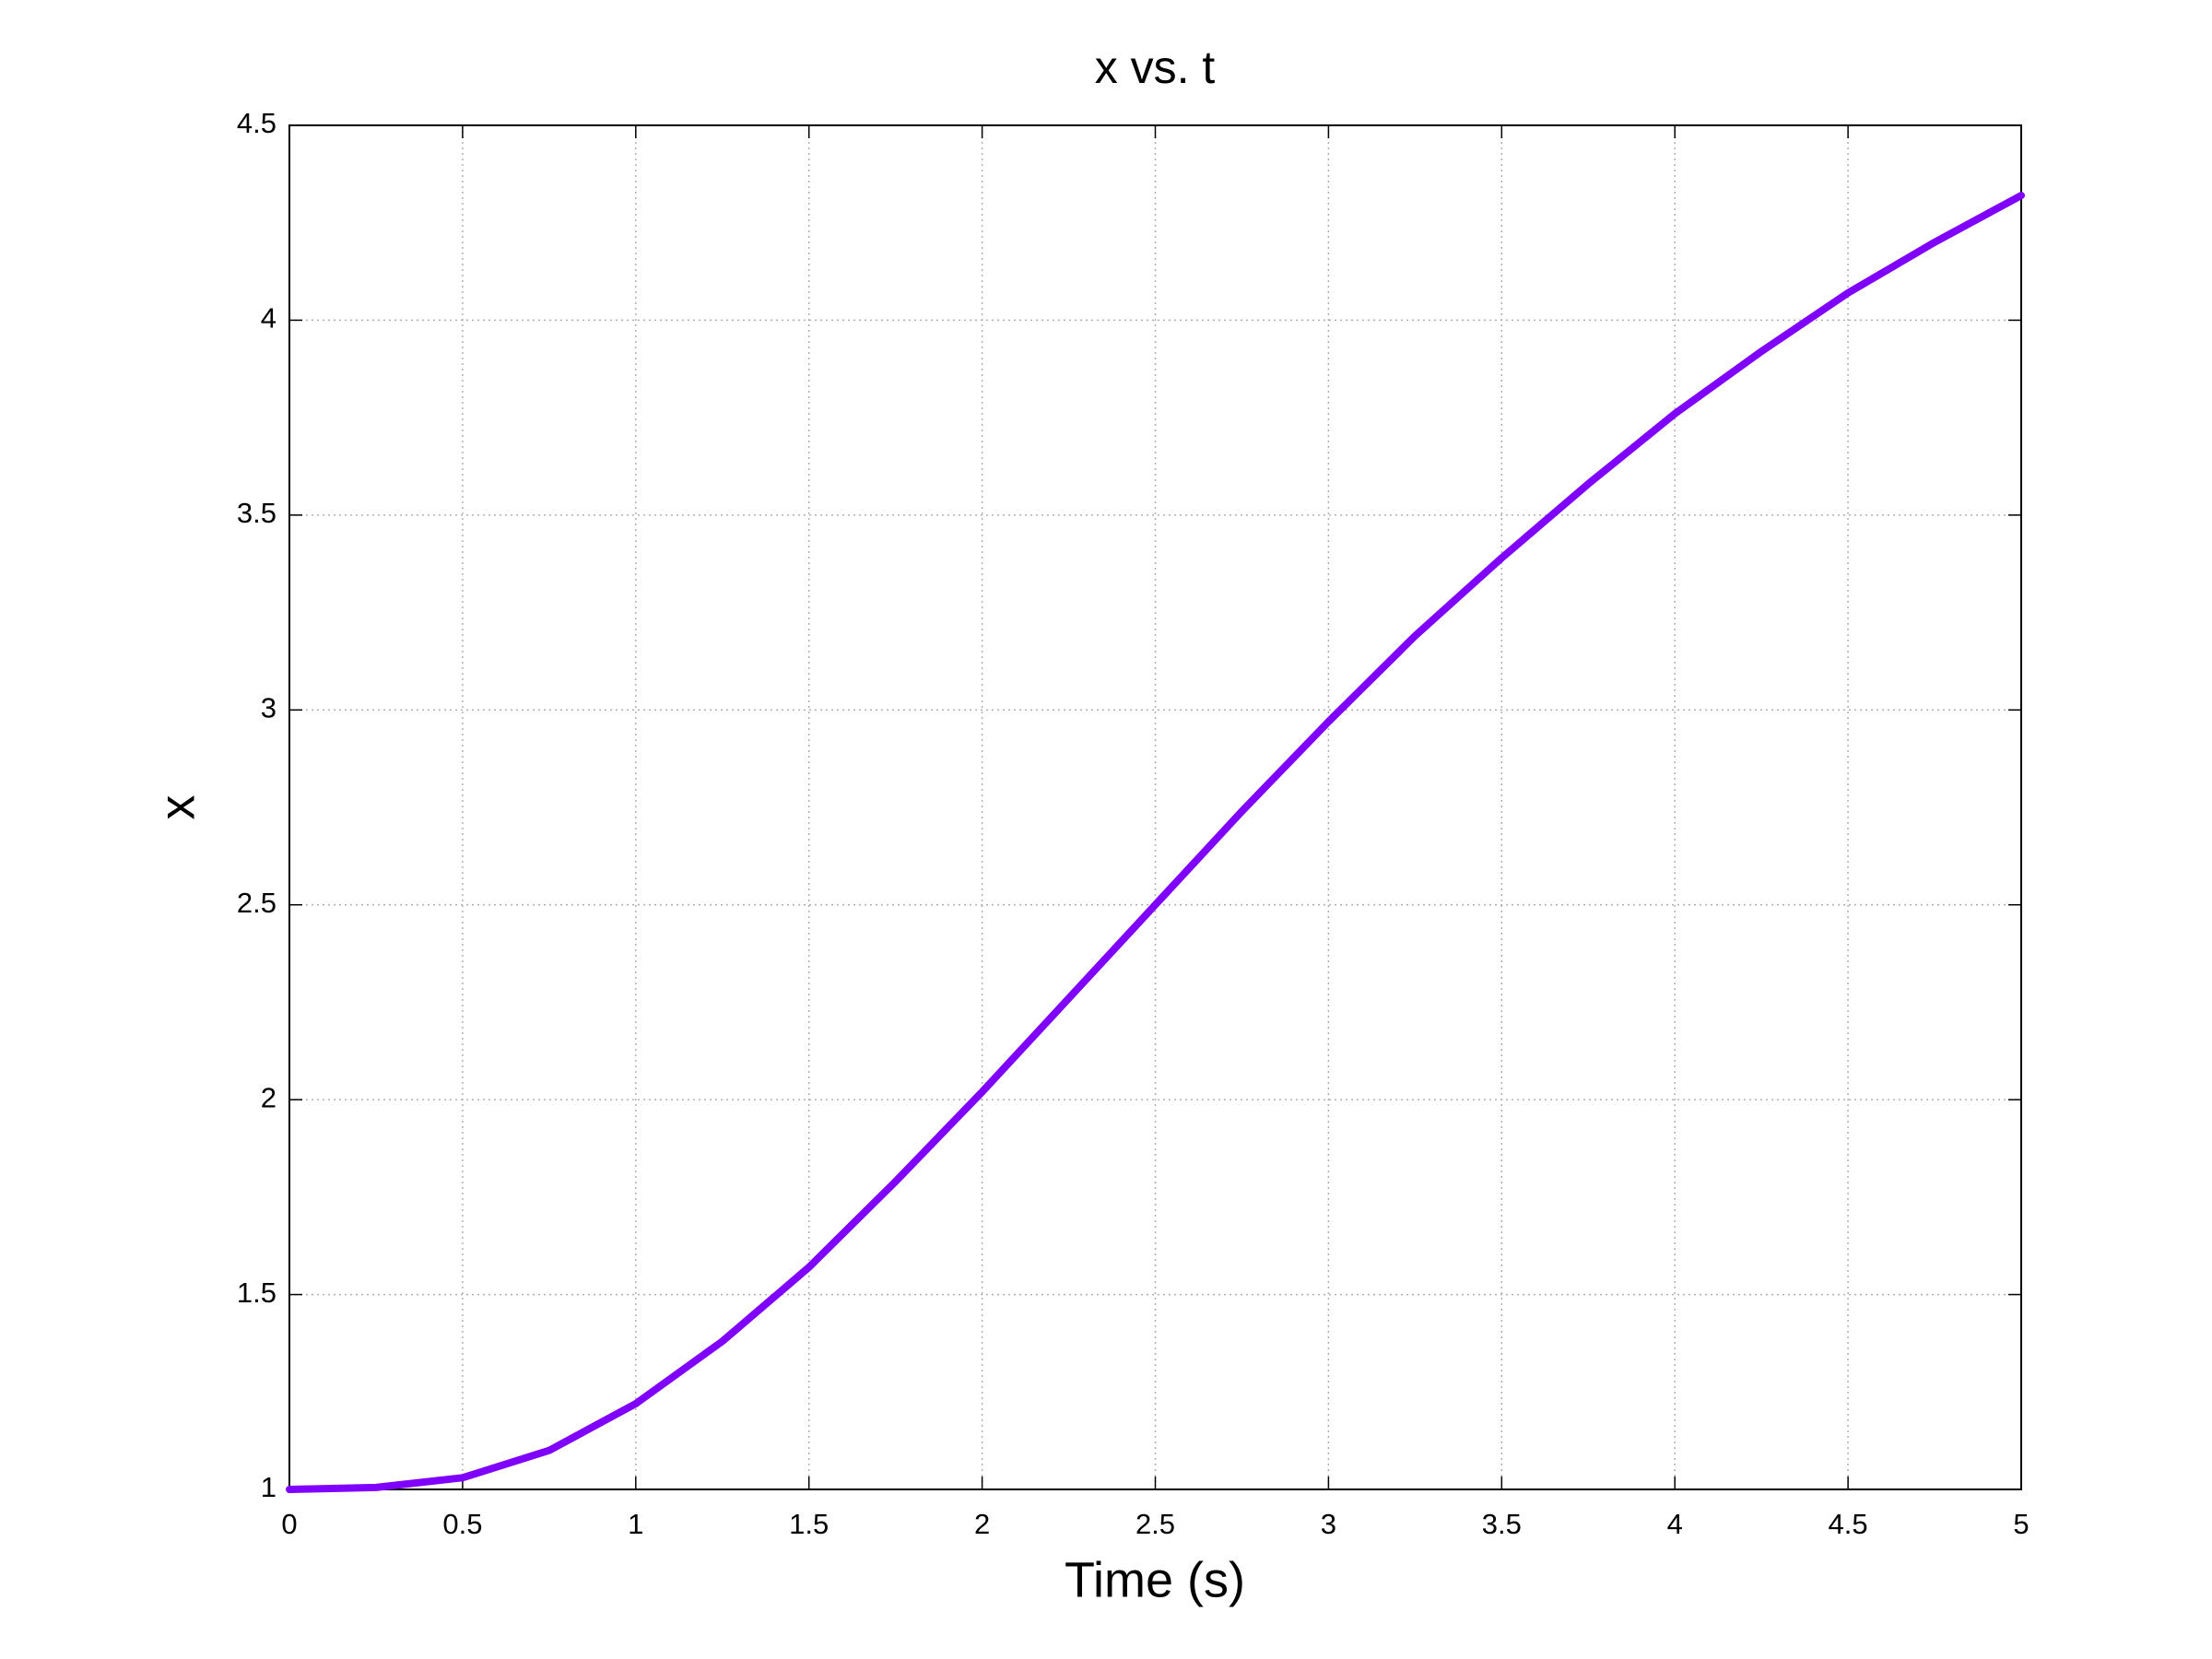 Image resolution: width=2212 pixels, height=1659 pixels. I want to click on x-tick-label: 5, so click(2021, 1524).